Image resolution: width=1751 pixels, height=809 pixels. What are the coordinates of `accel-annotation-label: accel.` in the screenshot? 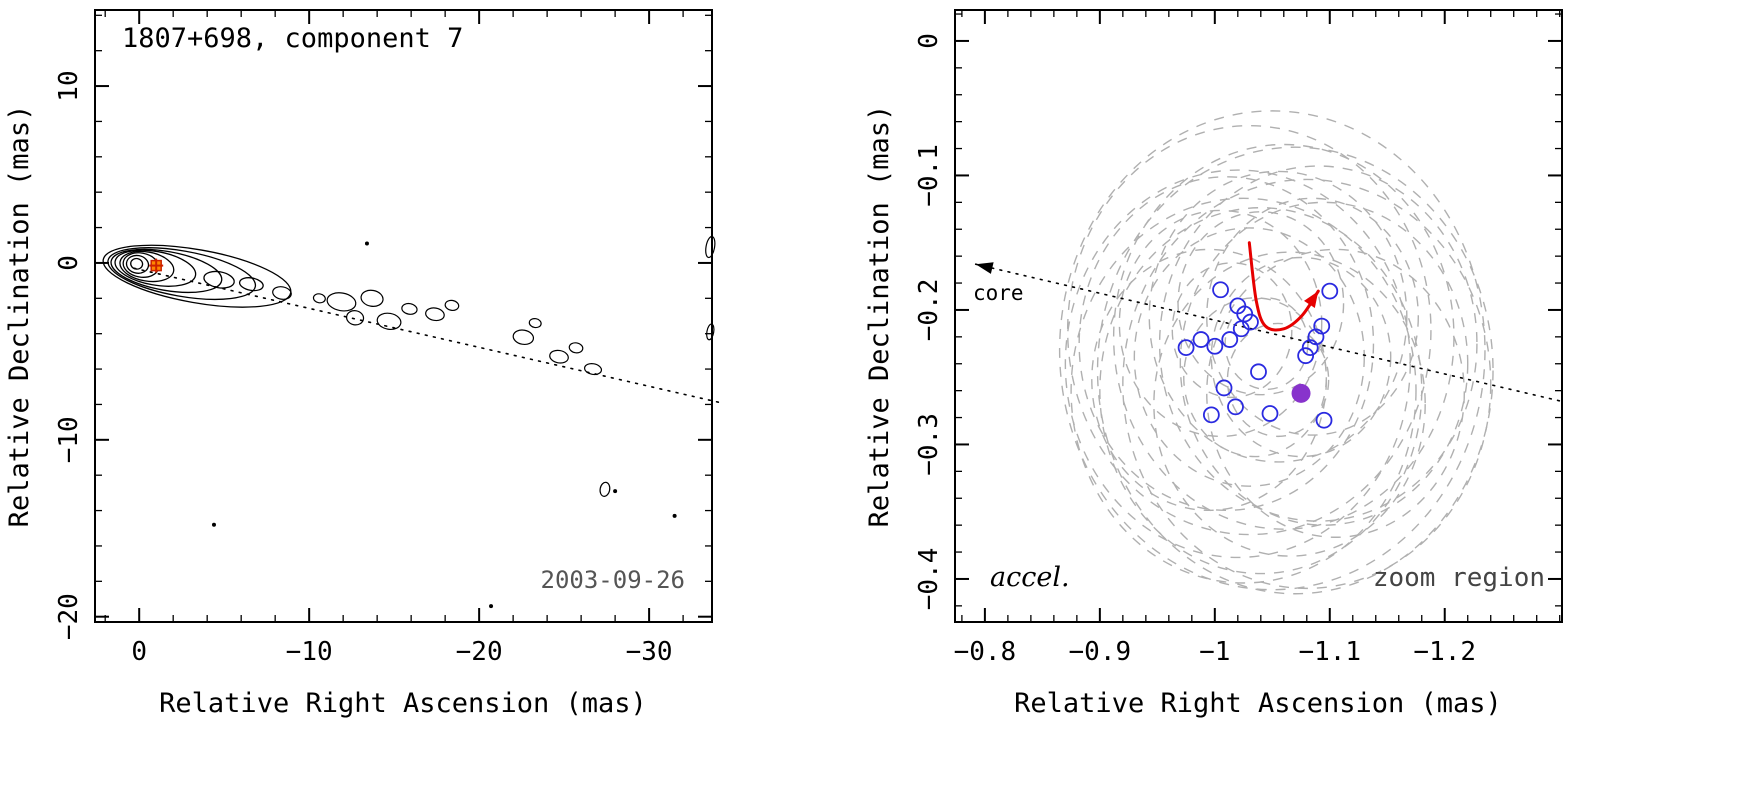 It's located at (1030, 577).